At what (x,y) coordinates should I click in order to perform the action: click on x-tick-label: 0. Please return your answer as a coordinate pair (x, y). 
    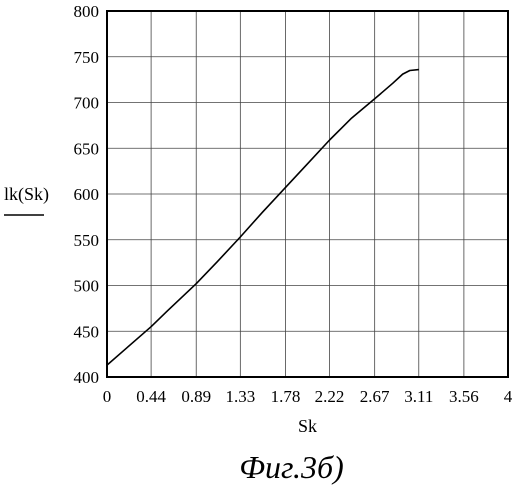
    Looking at the image, I should click on (107, 396).